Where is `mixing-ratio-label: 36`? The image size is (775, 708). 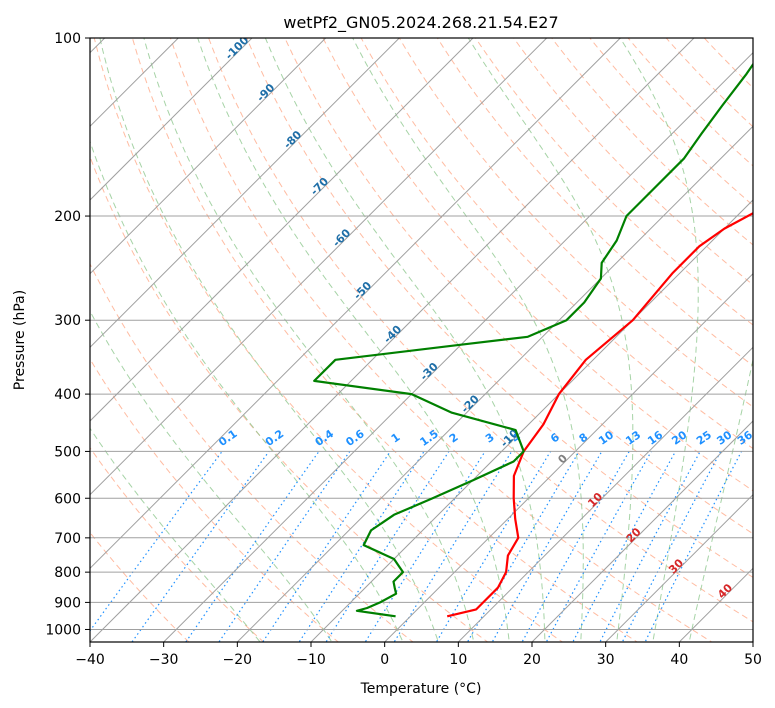 mixing-ratio-label: 36 is located at coordinates (745, 438).